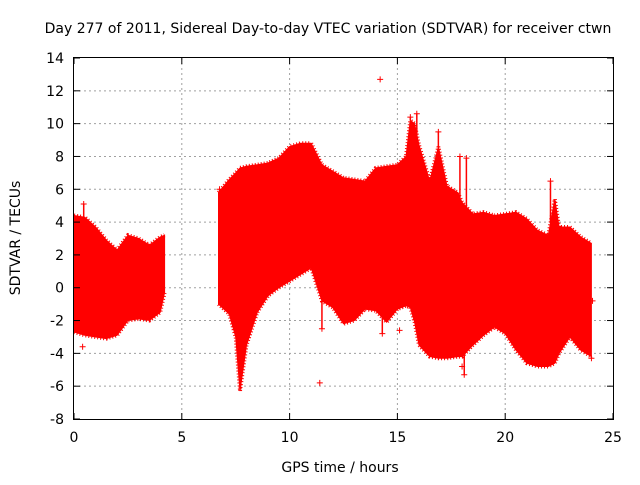 This screenshot has height=485, width=640. I want to click on y-tick-label: -2, so click(57, 322).